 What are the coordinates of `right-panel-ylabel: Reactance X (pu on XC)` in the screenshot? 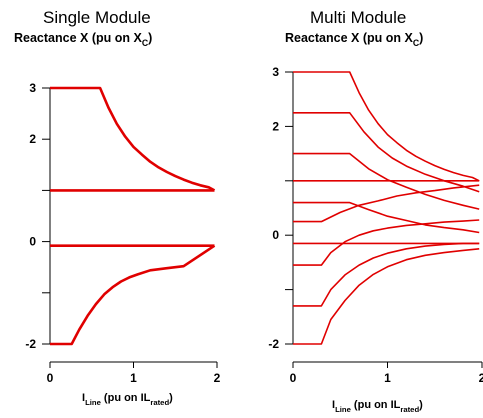 It's located at (354, 39).